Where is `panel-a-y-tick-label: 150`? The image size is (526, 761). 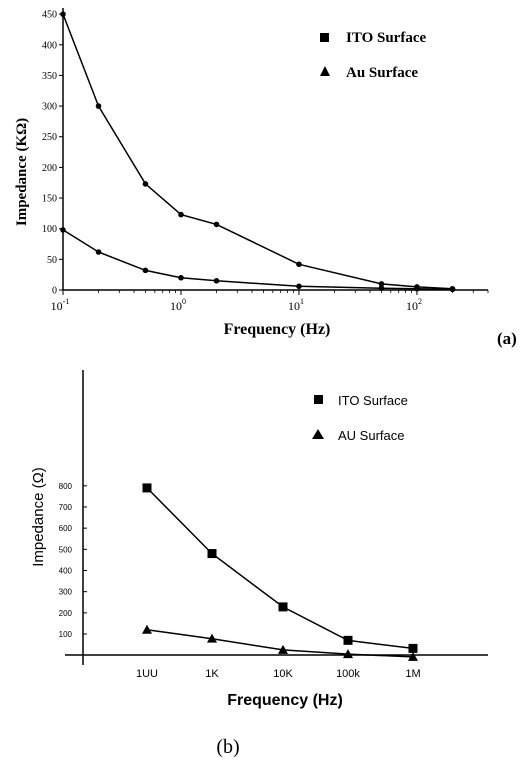
panel-a-y-tick-label: 150 is located at coordinates (49, 199).